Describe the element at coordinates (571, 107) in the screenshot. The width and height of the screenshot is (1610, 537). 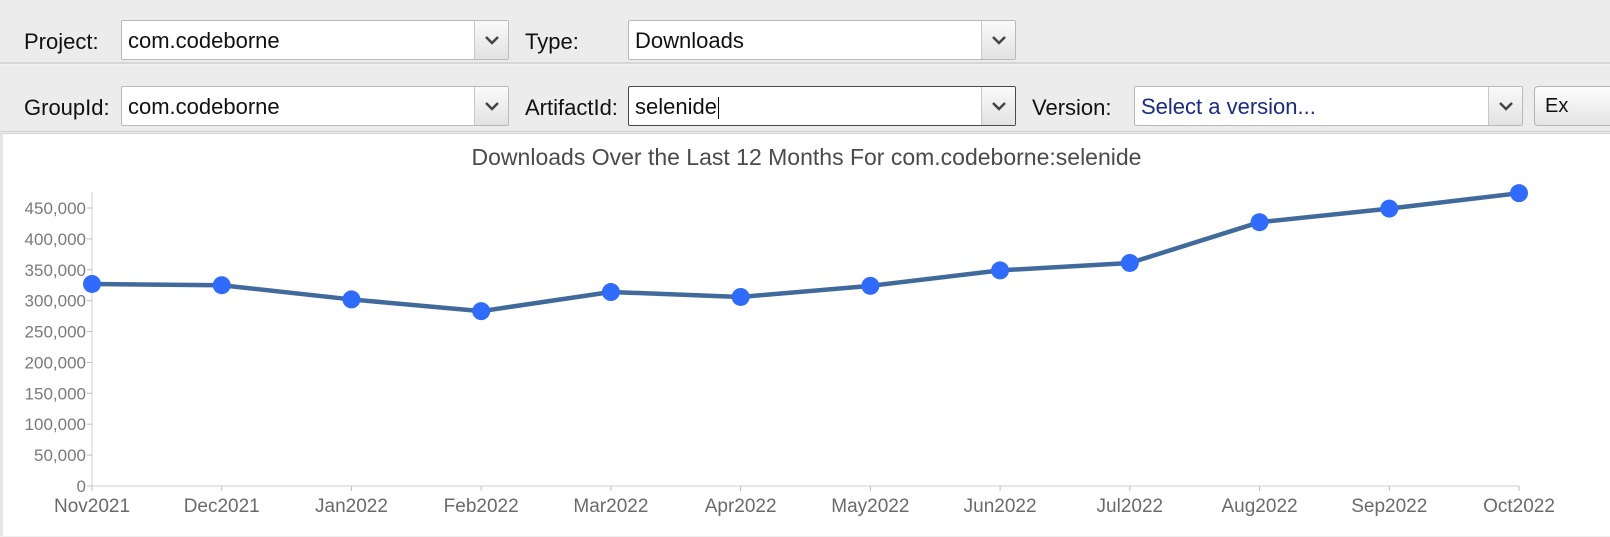
I see `artifactid-label: ArtifactId:` at that location.